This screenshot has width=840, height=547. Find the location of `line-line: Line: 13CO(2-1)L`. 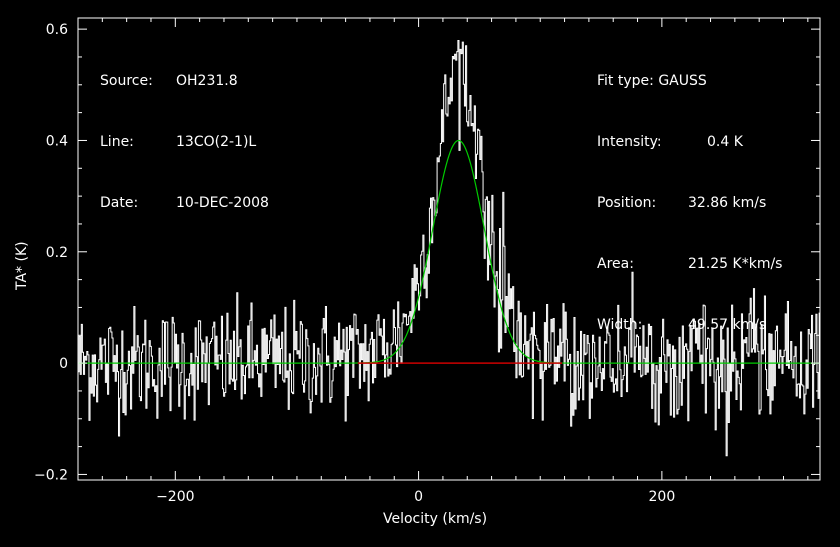

line-line: Line: 13CO(2-1)L is located at coordinates (178, 142).